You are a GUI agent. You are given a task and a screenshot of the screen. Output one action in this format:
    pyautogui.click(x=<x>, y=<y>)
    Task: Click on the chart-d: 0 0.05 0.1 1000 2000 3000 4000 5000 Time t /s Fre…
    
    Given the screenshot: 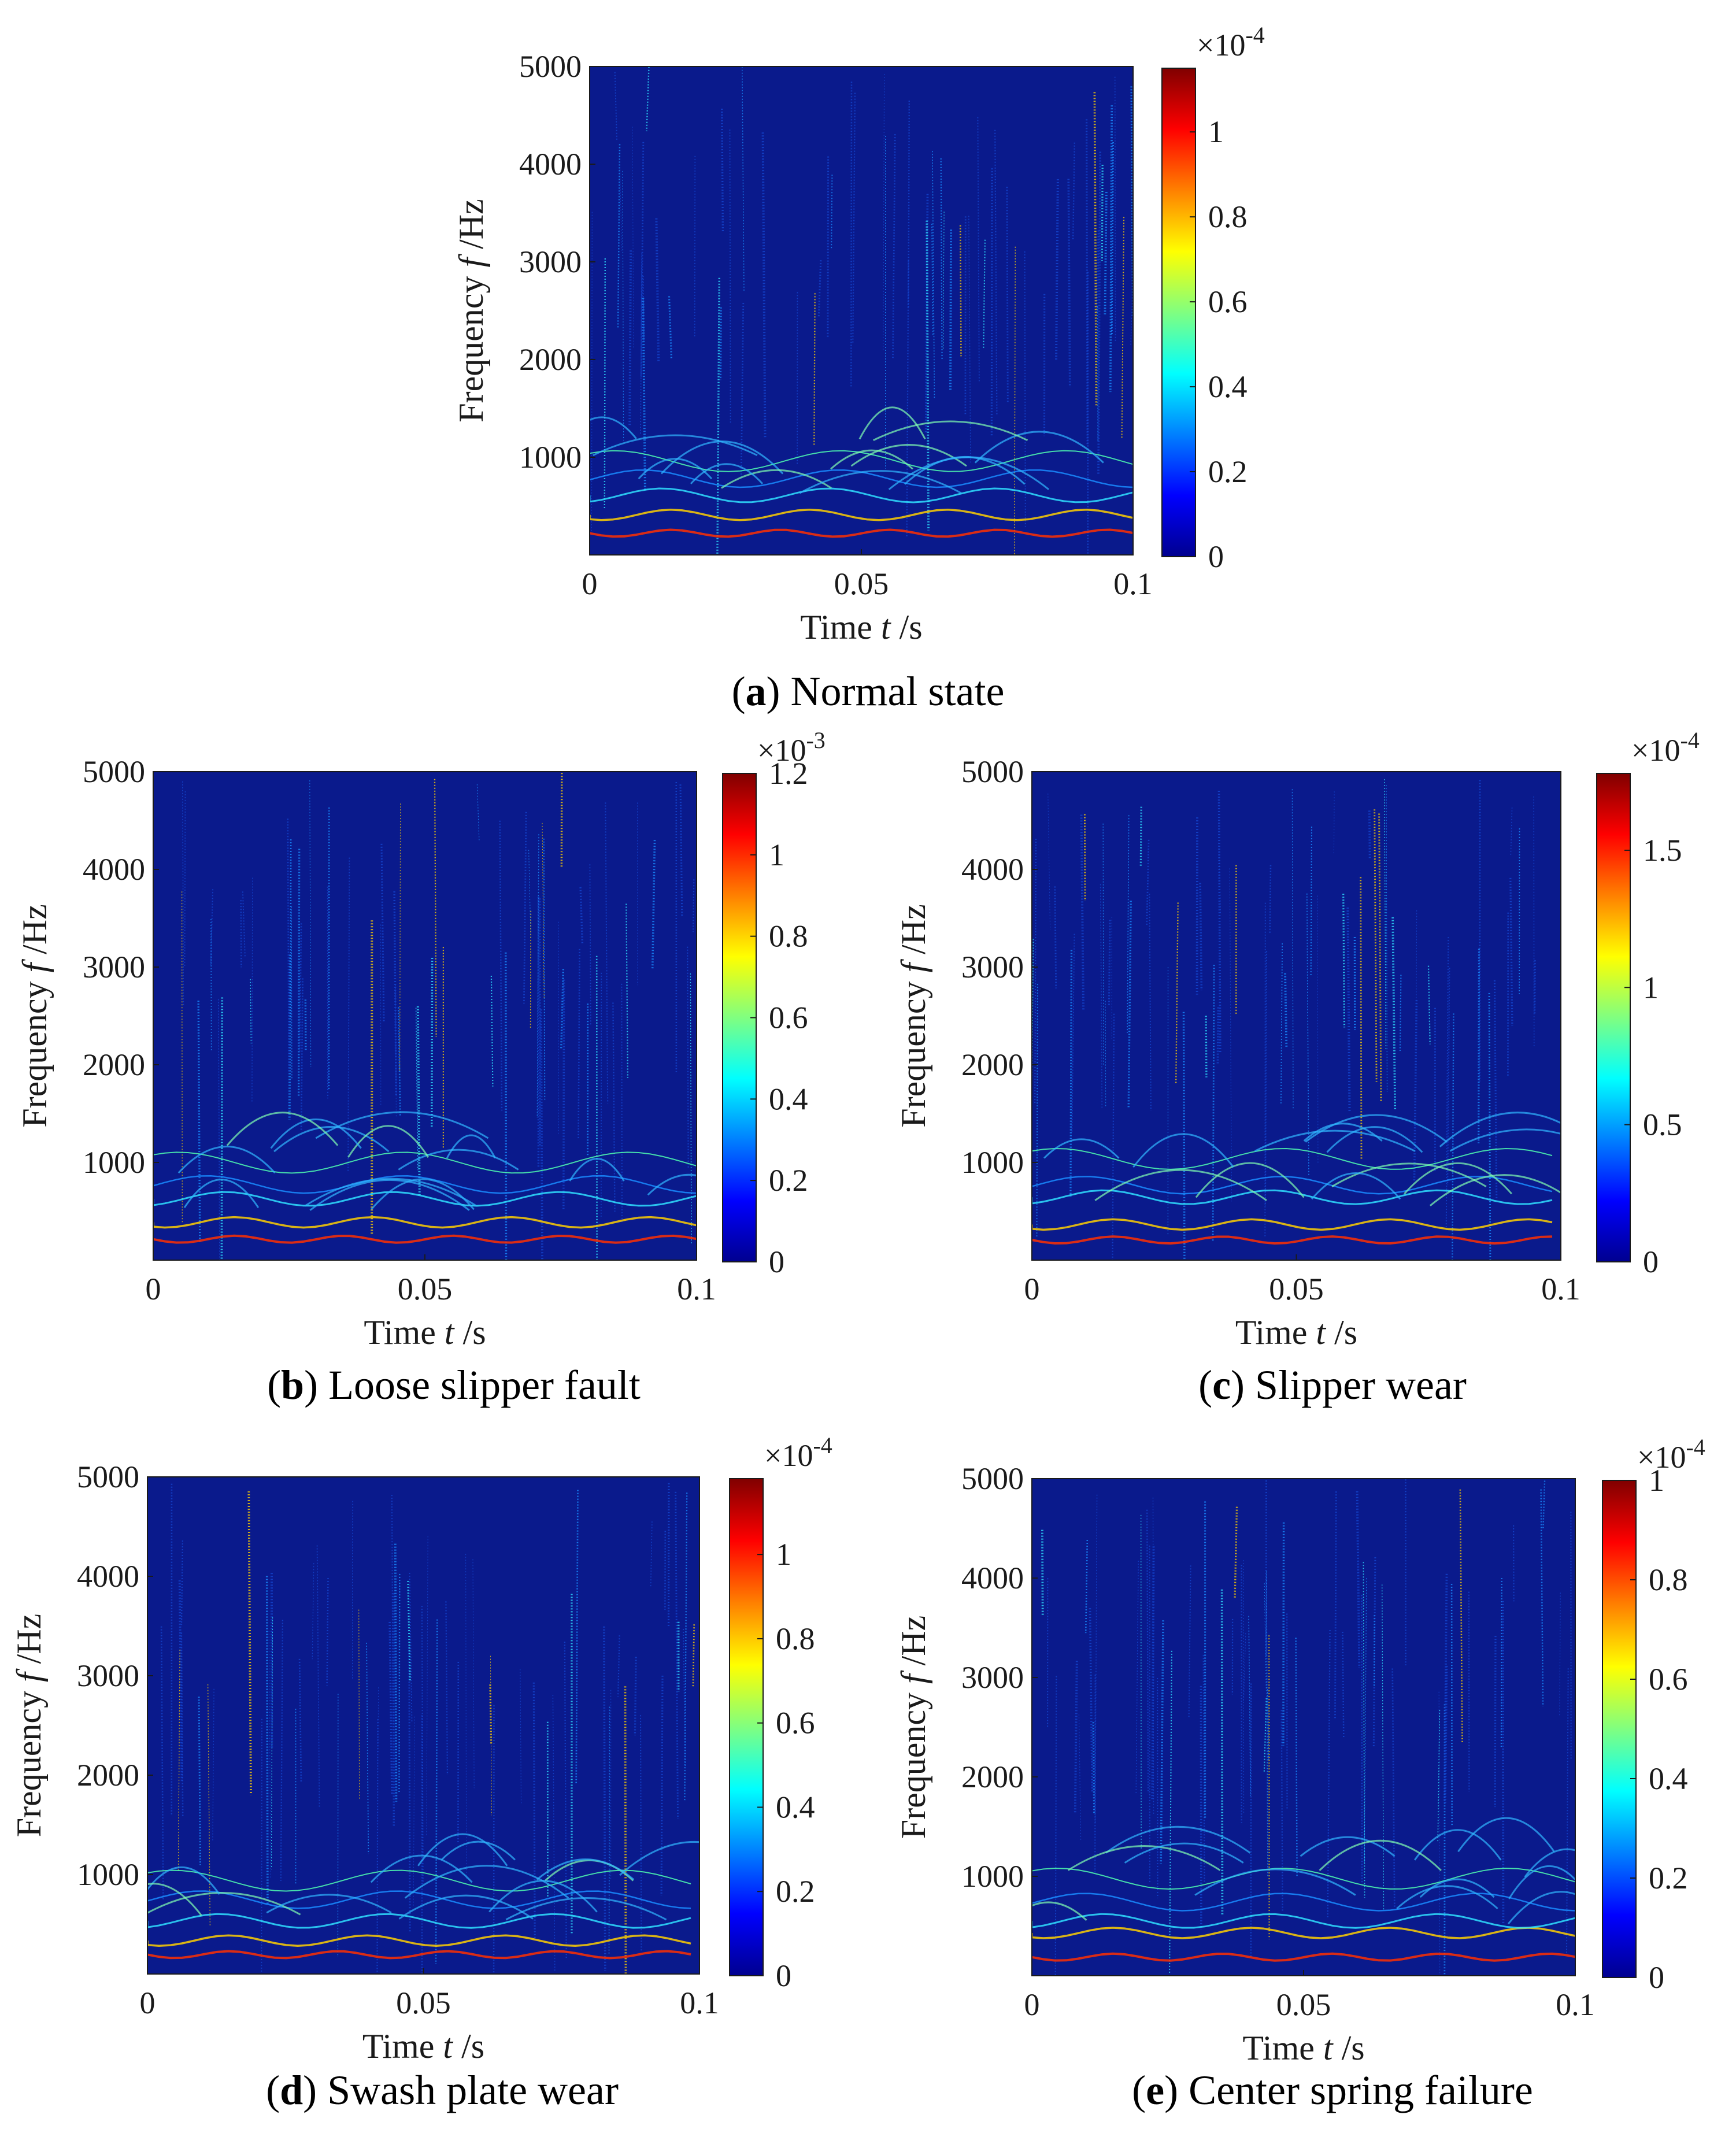 What is the action you would take?
    pyautogui.click(x=421, y=1748)
    